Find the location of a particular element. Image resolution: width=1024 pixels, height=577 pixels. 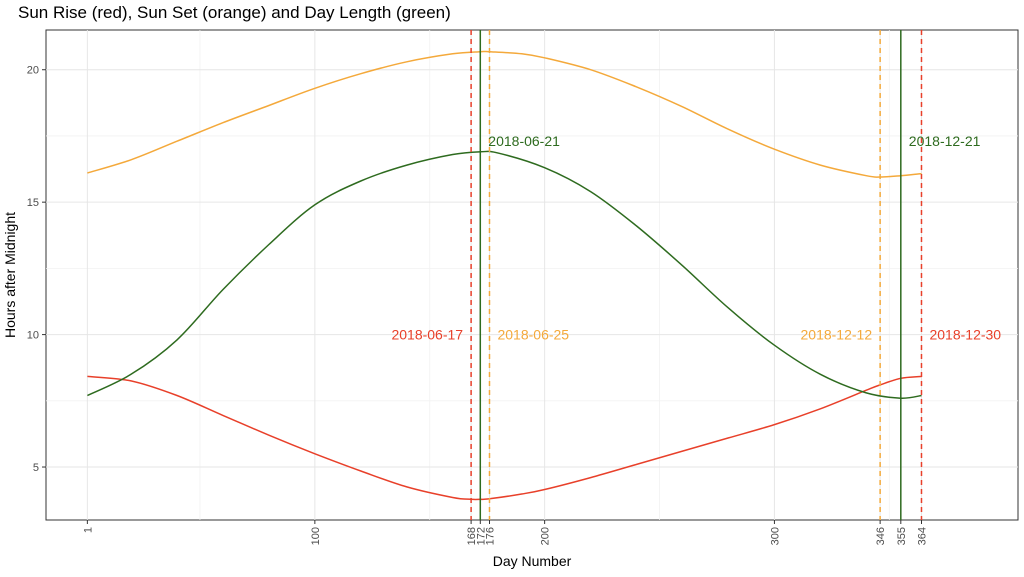

annotation-2018-12-30: 2018-12-30 is located at coordinates (965, 335).